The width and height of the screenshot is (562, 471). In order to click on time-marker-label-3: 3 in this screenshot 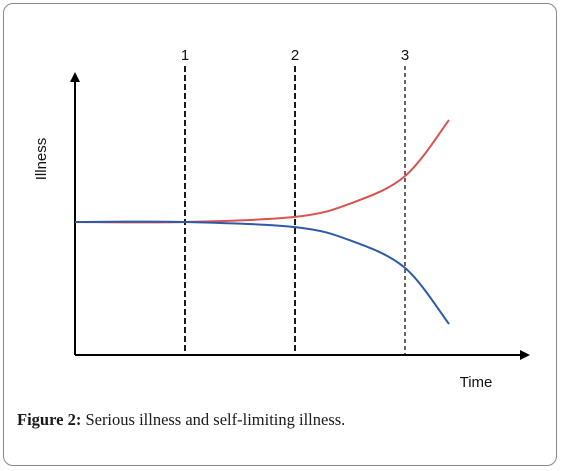, I will do `click(405, 55)`.